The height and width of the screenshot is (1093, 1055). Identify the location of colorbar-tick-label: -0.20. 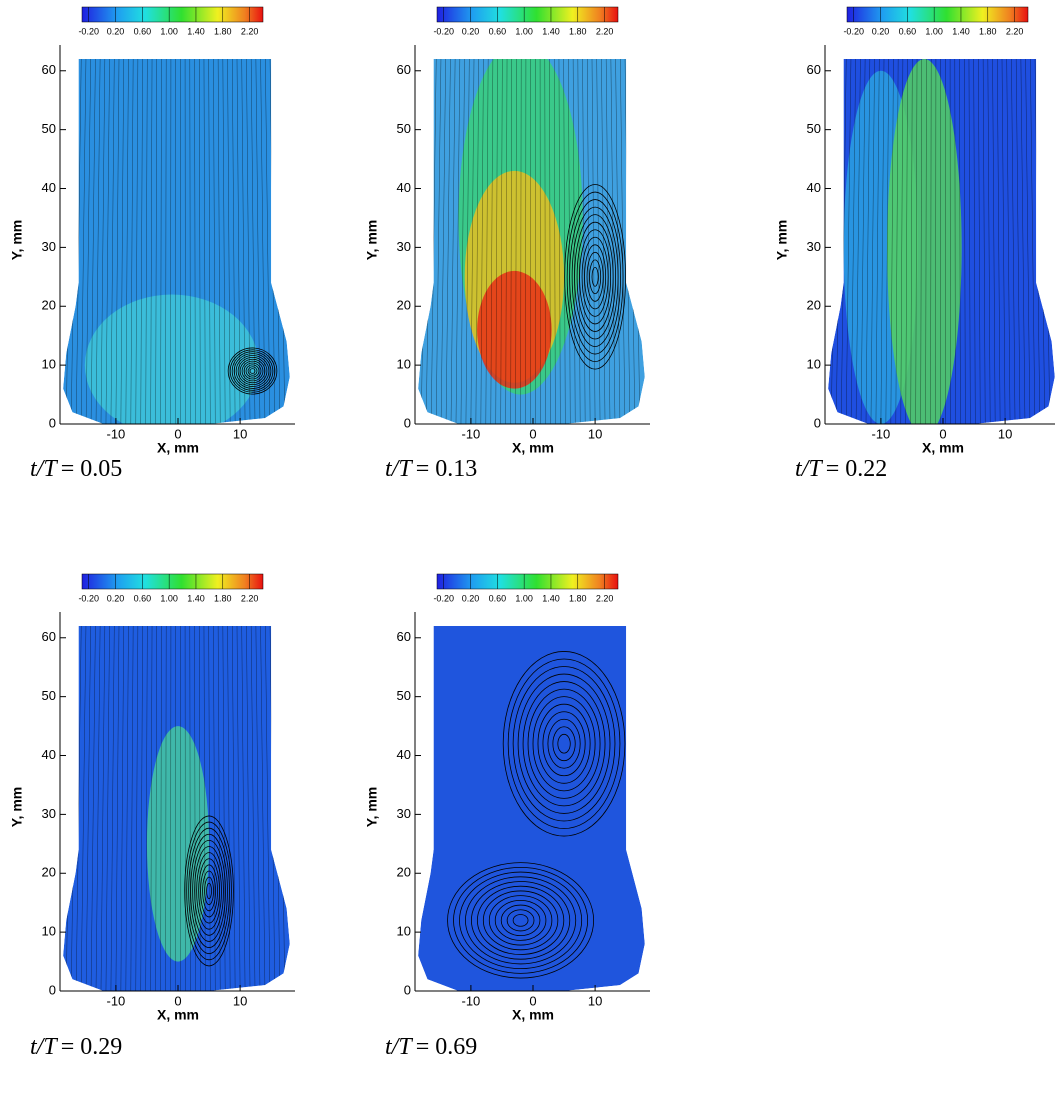
(443, 598).